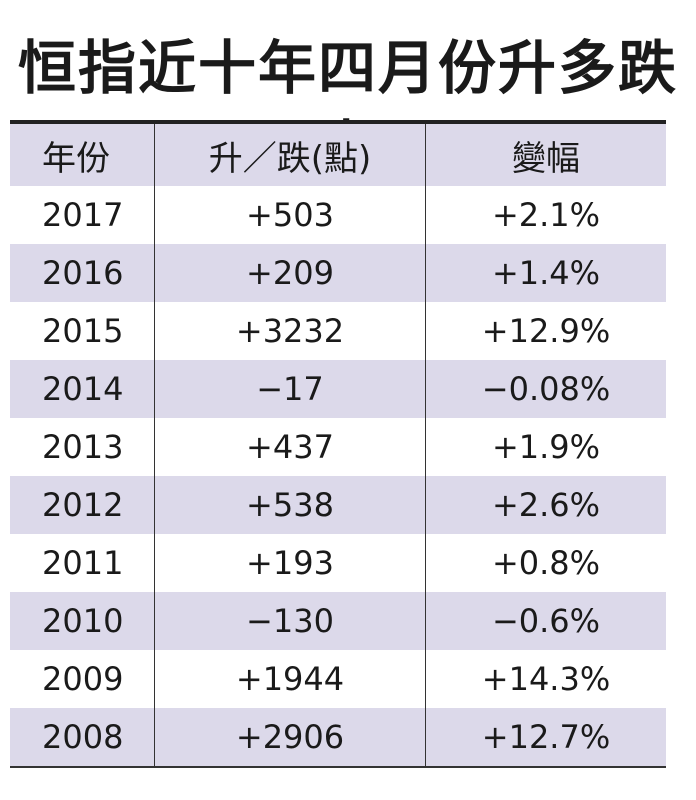 The image size is (696, 800). What do you see at coordinates (82, 155) in the screenshot?
I see `header-cell: 年份` at bounding box center [82, 155].